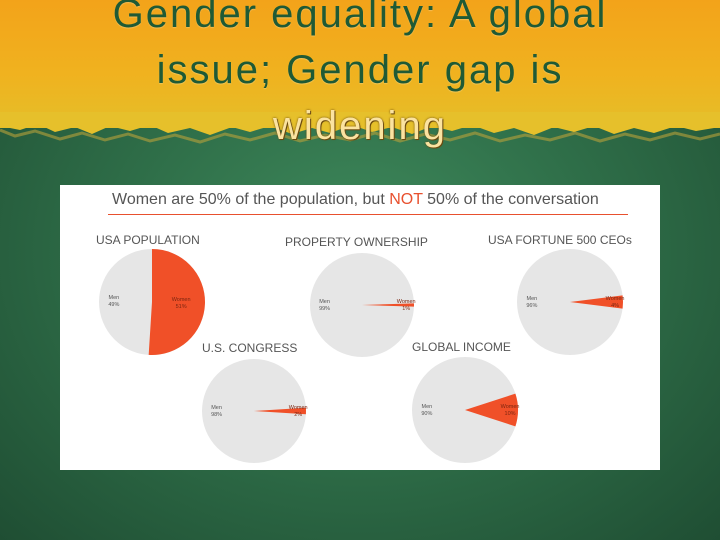  I want to click on slice-label-women-value: 51%, so click(181, 307).